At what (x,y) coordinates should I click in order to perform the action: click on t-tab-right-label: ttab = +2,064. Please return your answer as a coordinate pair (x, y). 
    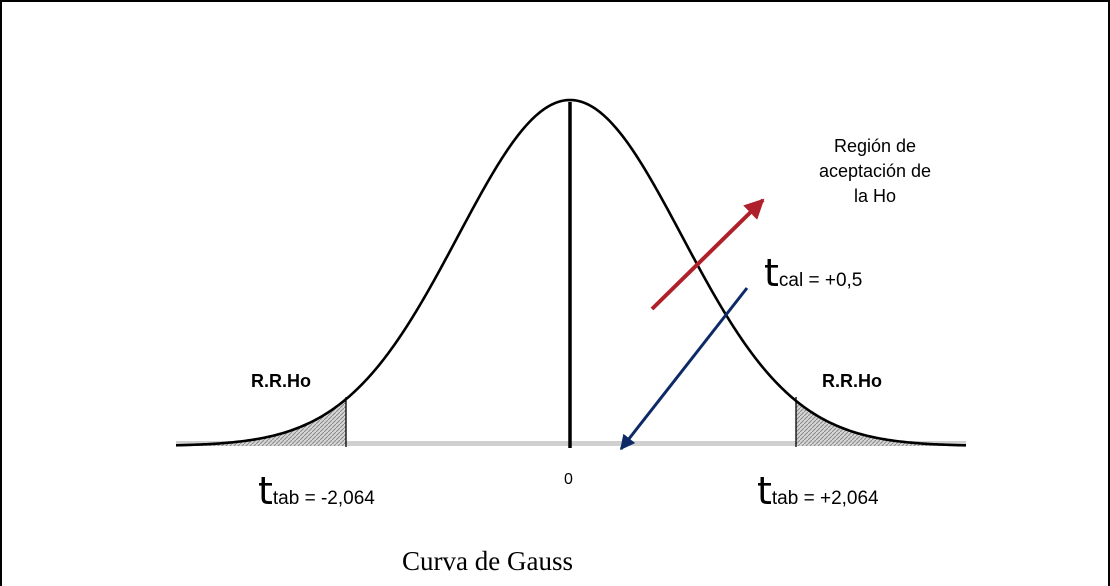
    Looking at the image, I should click on (818, 491).